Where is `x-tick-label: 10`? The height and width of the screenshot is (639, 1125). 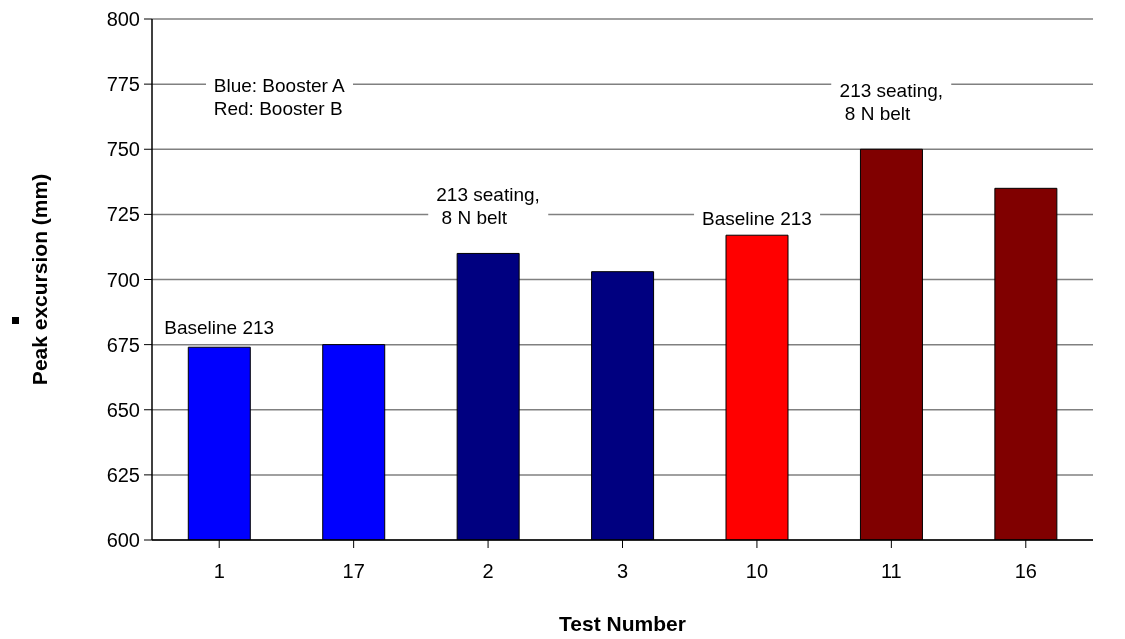 x-tick-label: 10 is located at coordinates (757, 571).